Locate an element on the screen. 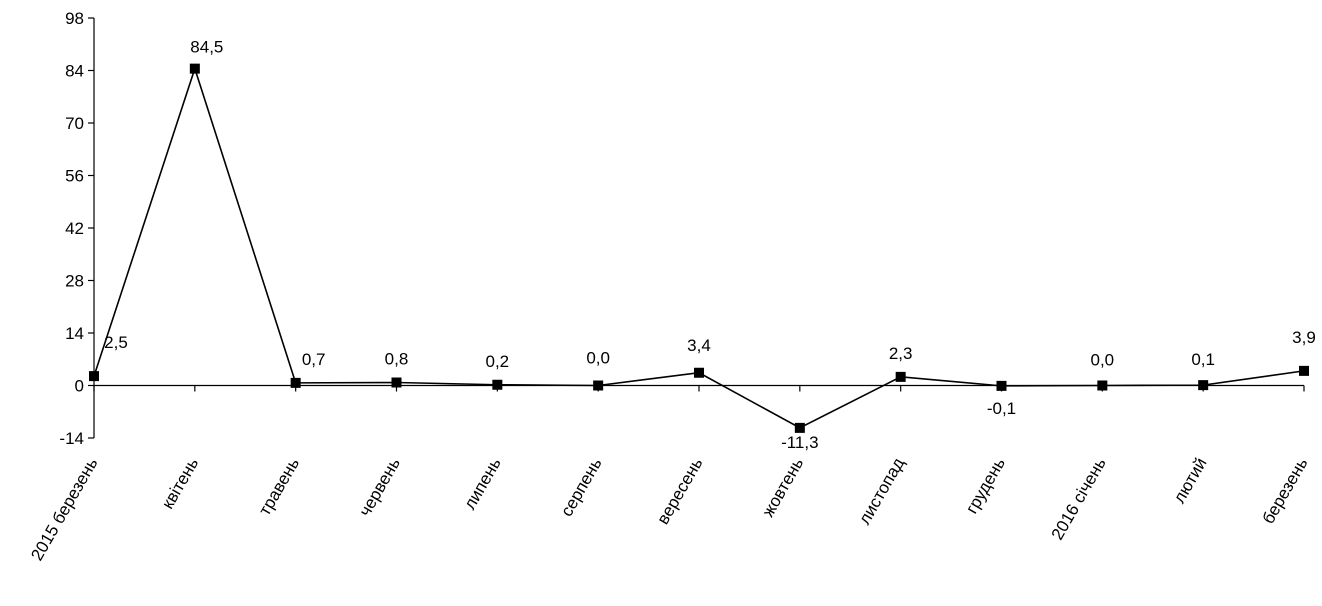  y-tick-label: 0 is located at coordinates (79, 386).